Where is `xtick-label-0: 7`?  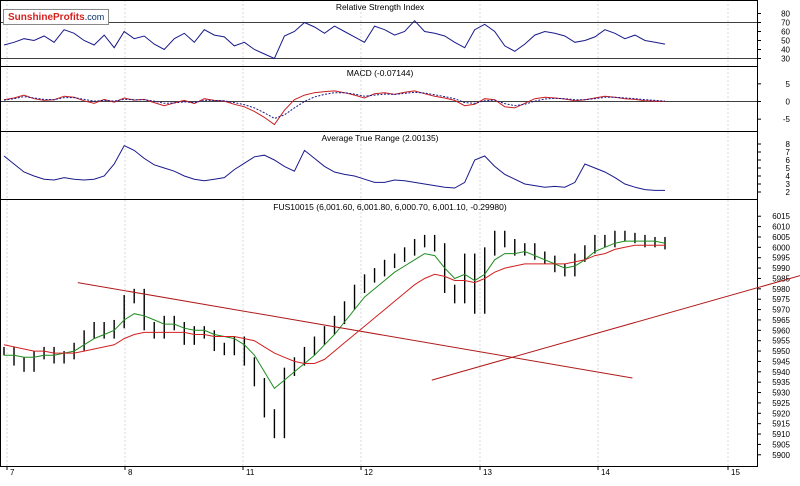
xtick-label-0: 7 is located at coordinates (12, 472).